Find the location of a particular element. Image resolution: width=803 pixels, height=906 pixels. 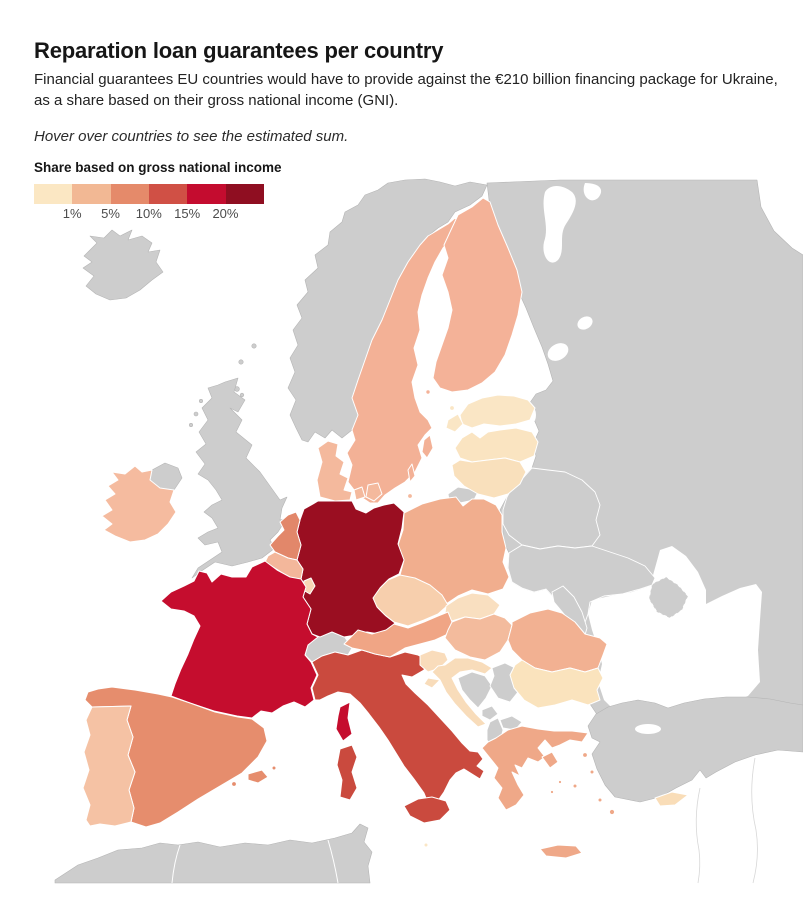

country-spain is located at coordinates (180, 757).